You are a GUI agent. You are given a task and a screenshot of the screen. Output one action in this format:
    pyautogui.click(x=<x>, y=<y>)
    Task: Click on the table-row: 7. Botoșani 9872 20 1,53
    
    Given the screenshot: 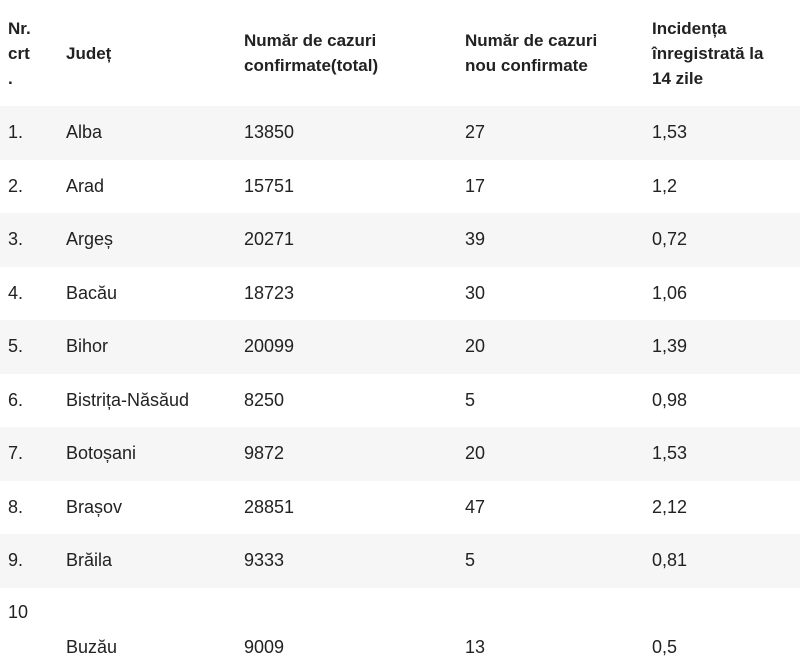 What is the action you would take?
    pyautogui.click(x=400, y=454)
    